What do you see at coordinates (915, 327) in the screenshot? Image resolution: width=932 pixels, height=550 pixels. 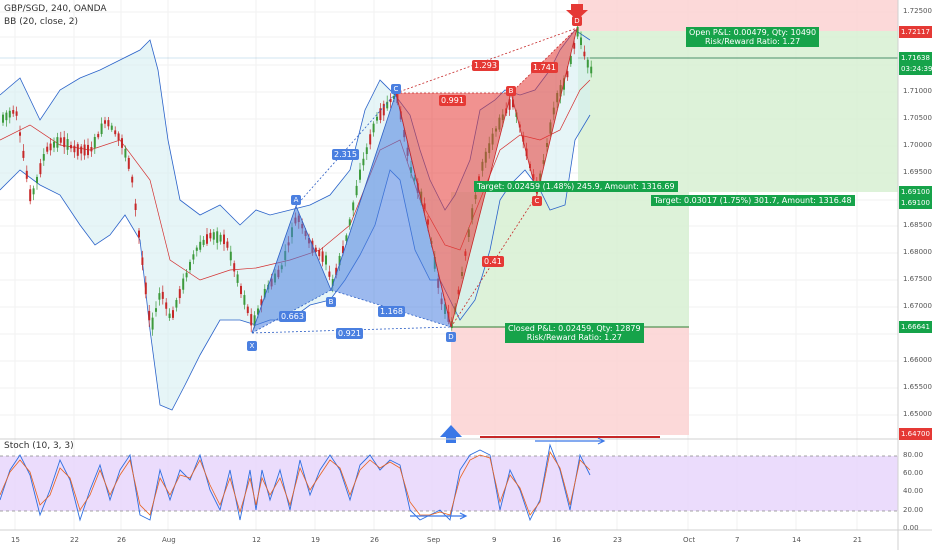 I see `price-tag-pattern-low: 1.66641` at bounding box center [915, 327].